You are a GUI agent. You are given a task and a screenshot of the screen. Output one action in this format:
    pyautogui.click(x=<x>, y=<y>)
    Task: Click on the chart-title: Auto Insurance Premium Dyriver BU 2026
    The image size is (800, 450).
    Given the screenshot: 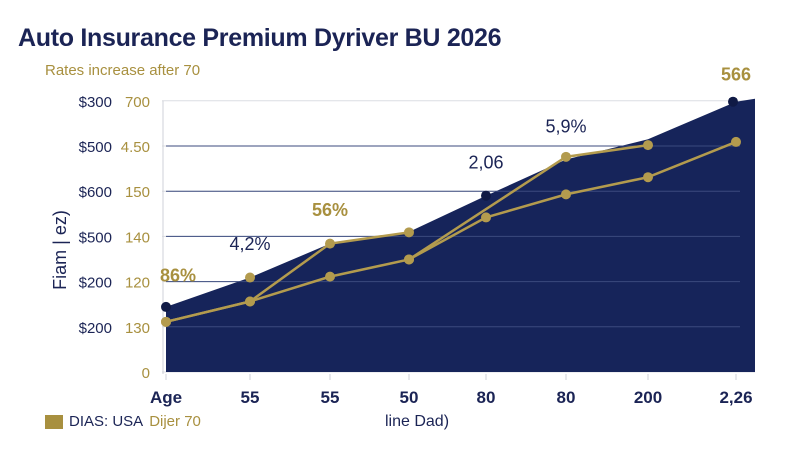 What is the action you would take?
    pyautogui.click(x=260, y=38)
    